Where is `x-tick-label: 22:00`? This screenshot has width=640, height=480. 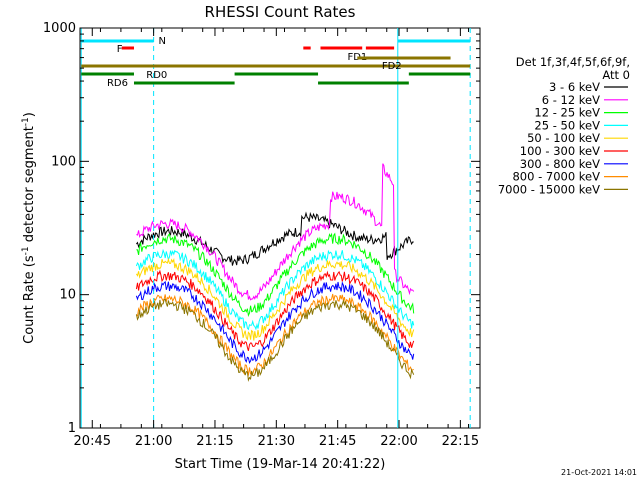
x-tick-label: 22:00 is located at coordinates (398, 441).